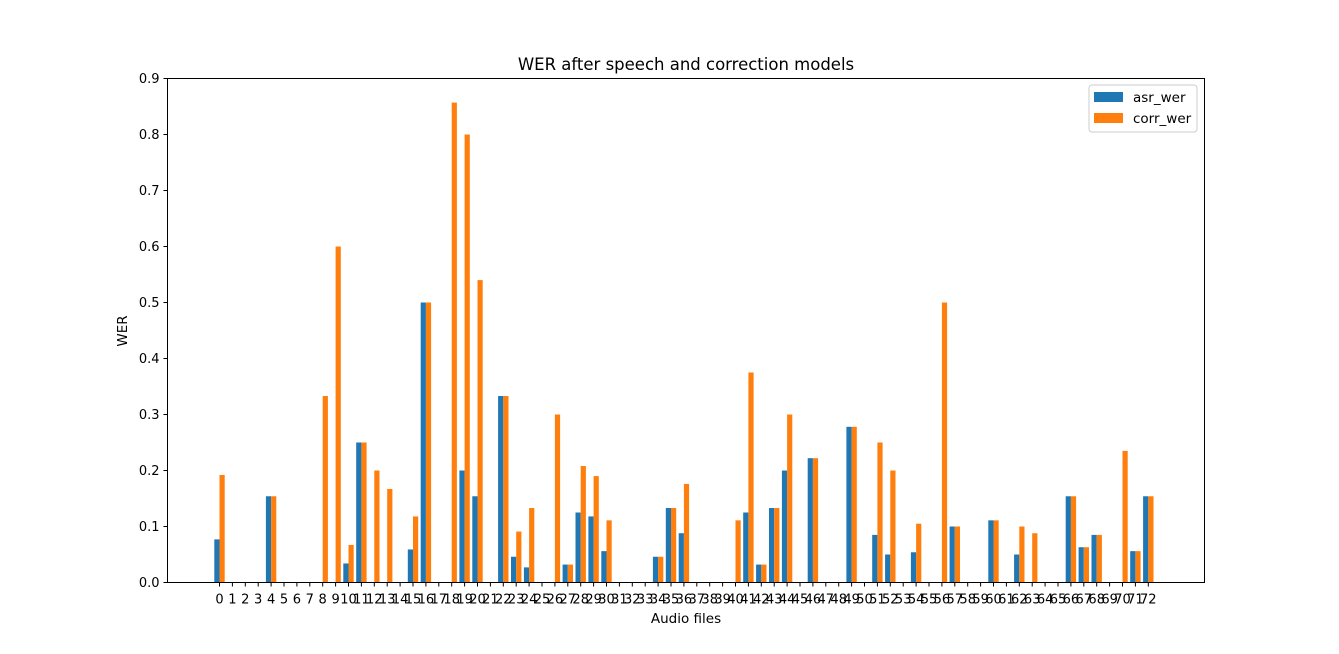  I want to click on legend-swatch-asr-wer, so click(1108, 97).